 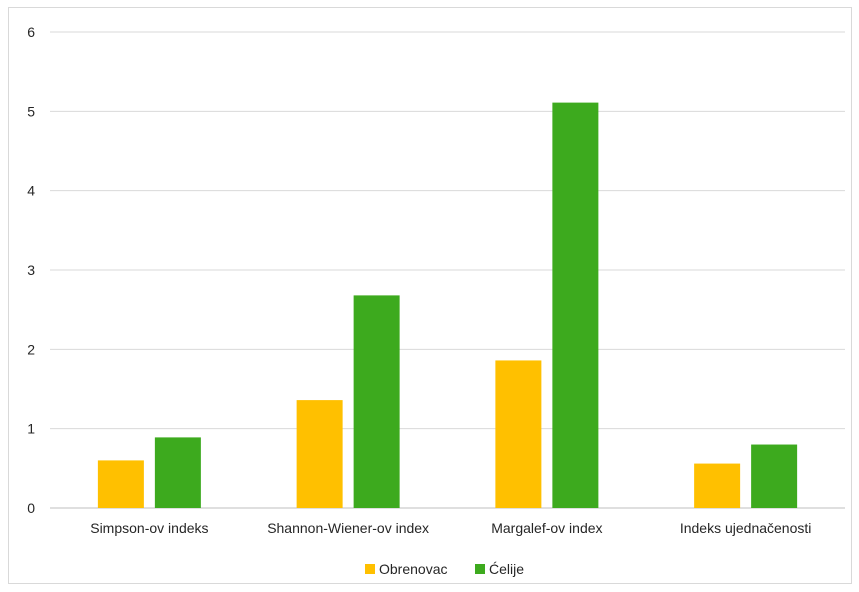 What do you see at coordinates (546, 528) in the screenshot?
I see `x-category-label: Margalef-ov index` at bounding box center [546, 528].